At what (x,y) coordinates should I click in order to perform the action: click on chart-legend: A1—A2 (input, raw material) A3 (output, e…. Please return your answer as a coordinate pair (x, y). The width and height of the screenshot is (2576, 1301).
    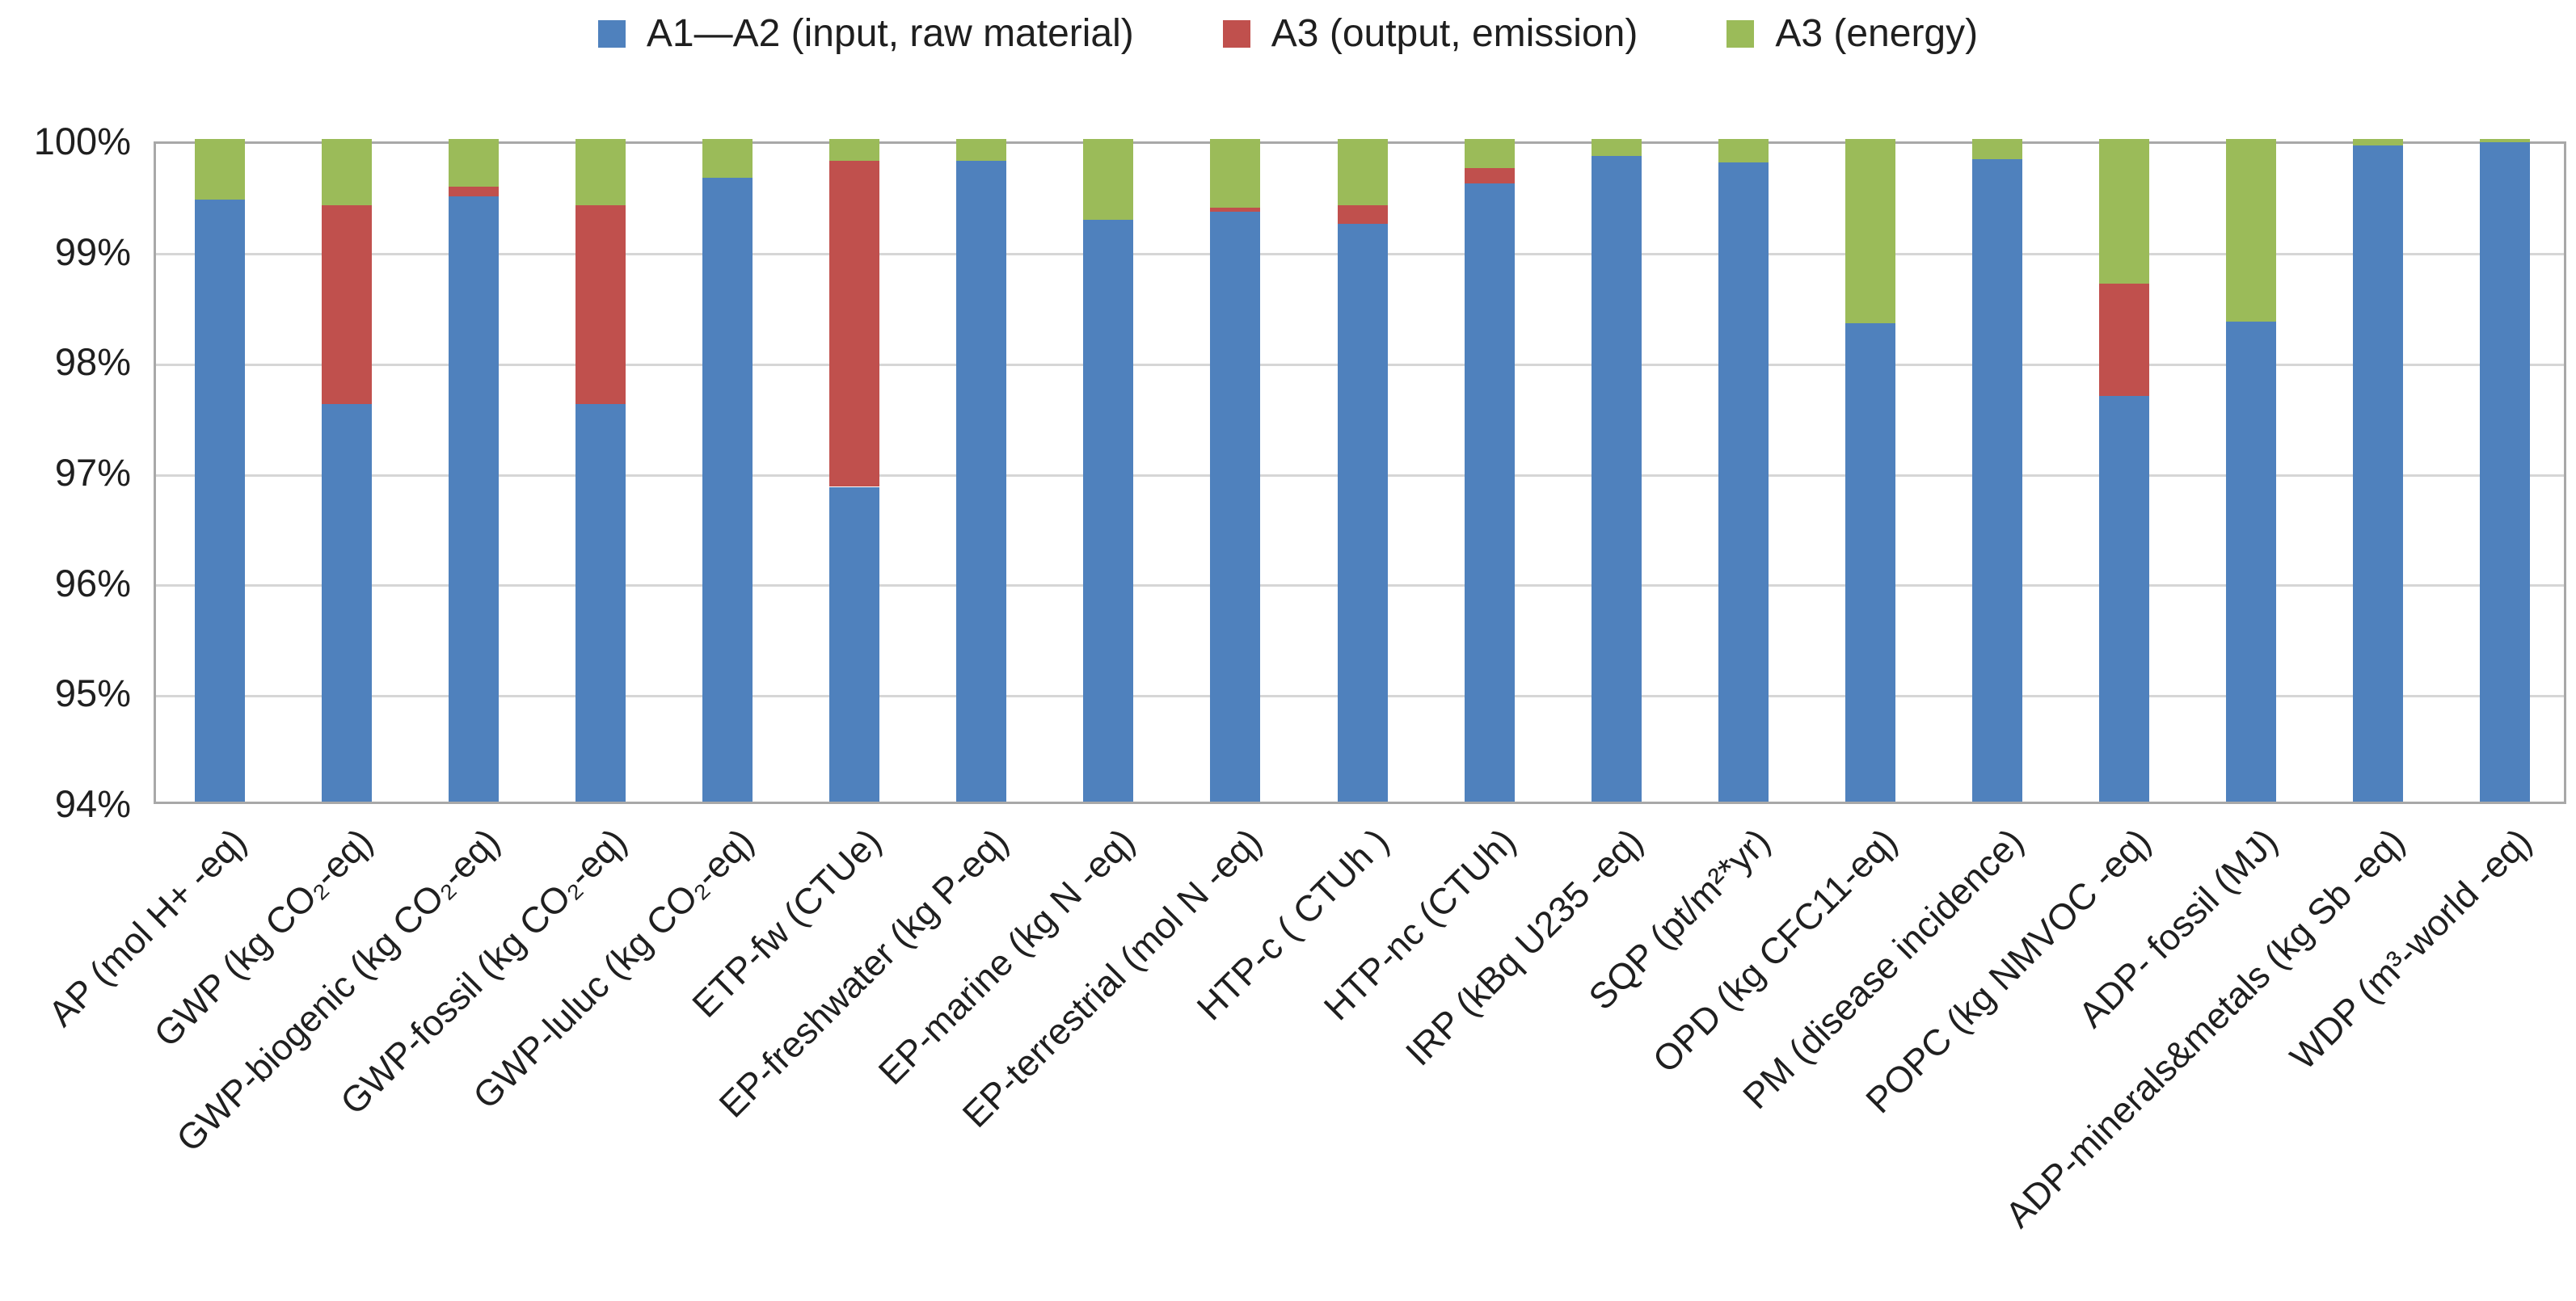
    Looking at the image, I should click on (1288, 34).